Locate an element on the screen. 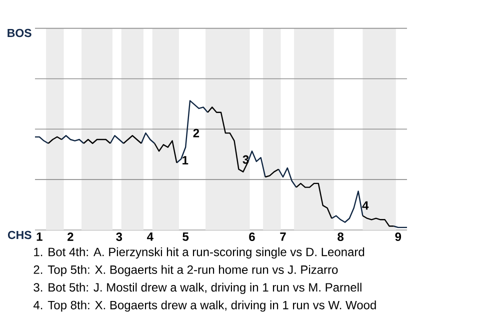 This screenshot has width=480, height=320. x-tick-label: 3 is located at coordinates (119, 237).